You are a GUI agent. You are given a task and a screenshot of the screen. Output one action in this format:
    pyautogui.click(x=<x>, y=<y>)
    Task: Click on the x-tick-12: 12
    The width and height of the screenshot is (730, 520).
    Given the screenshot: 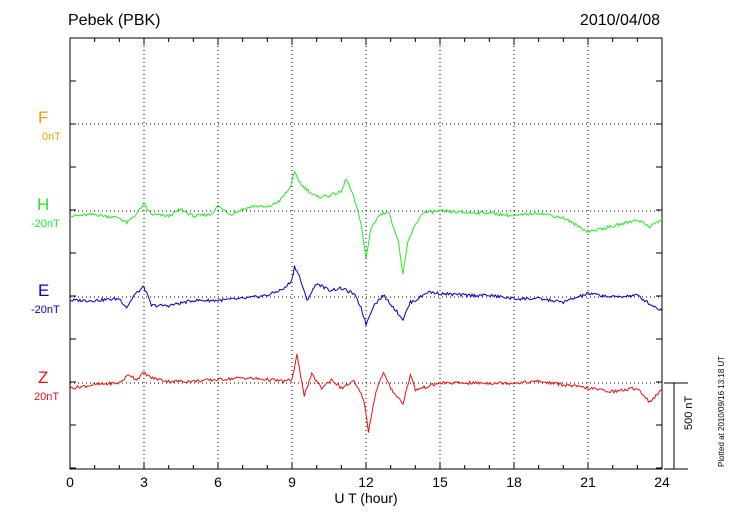 What is the action you would take?
    pyautogui.click(x=366, y=482)
    